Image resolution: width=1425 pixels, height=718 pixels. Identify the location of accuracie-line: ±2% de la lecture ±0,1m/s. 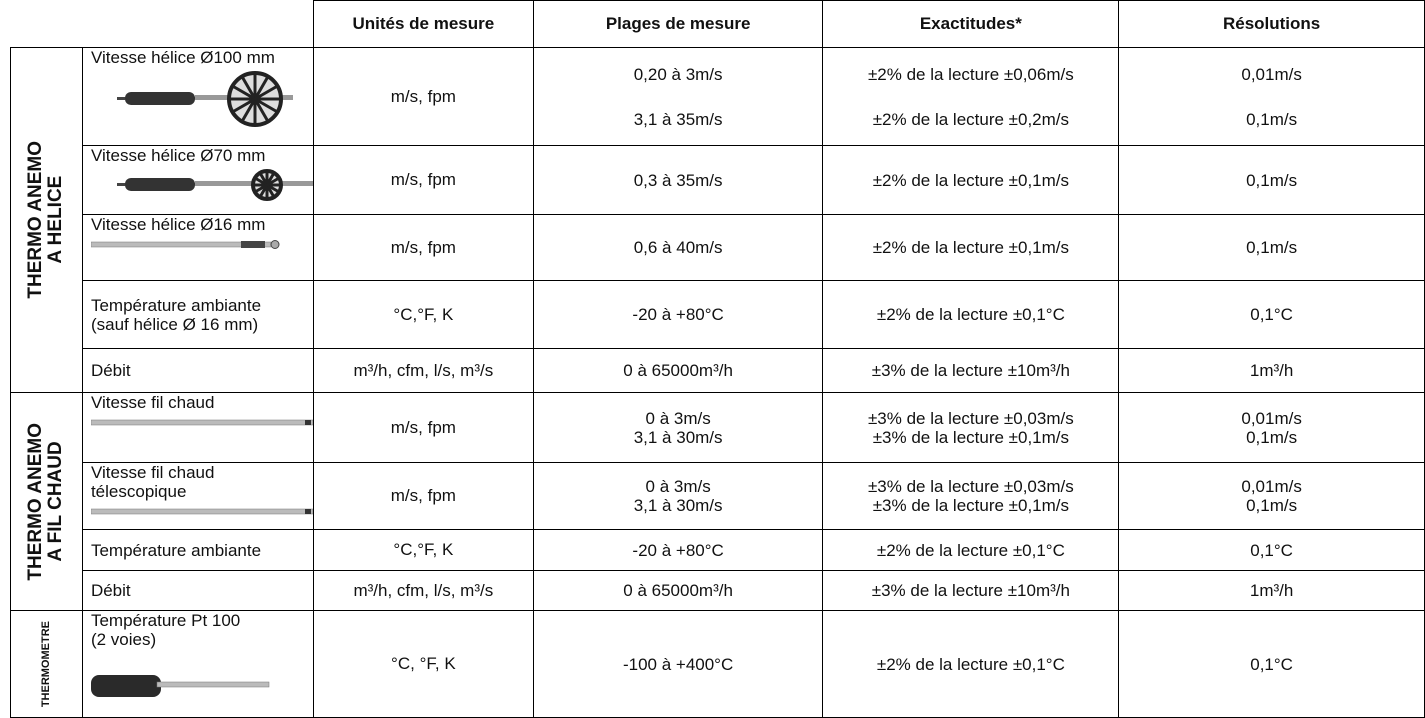
(971, 180).